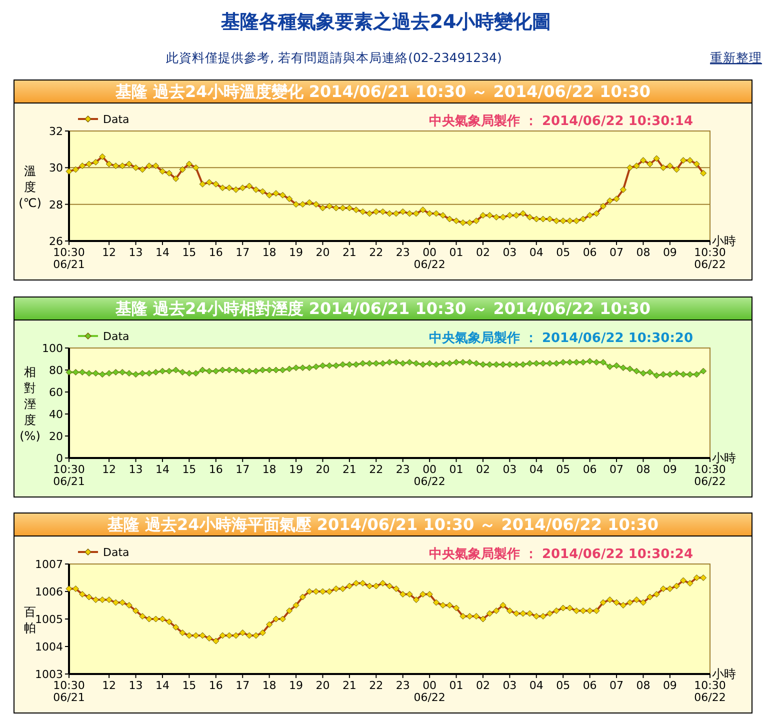 The width and height of the screenshot is (772, 716). What do you see at coordinates (56, 205) in the screenshot?
I see `y-tick-label: 28` at bounding box center [56, 205].